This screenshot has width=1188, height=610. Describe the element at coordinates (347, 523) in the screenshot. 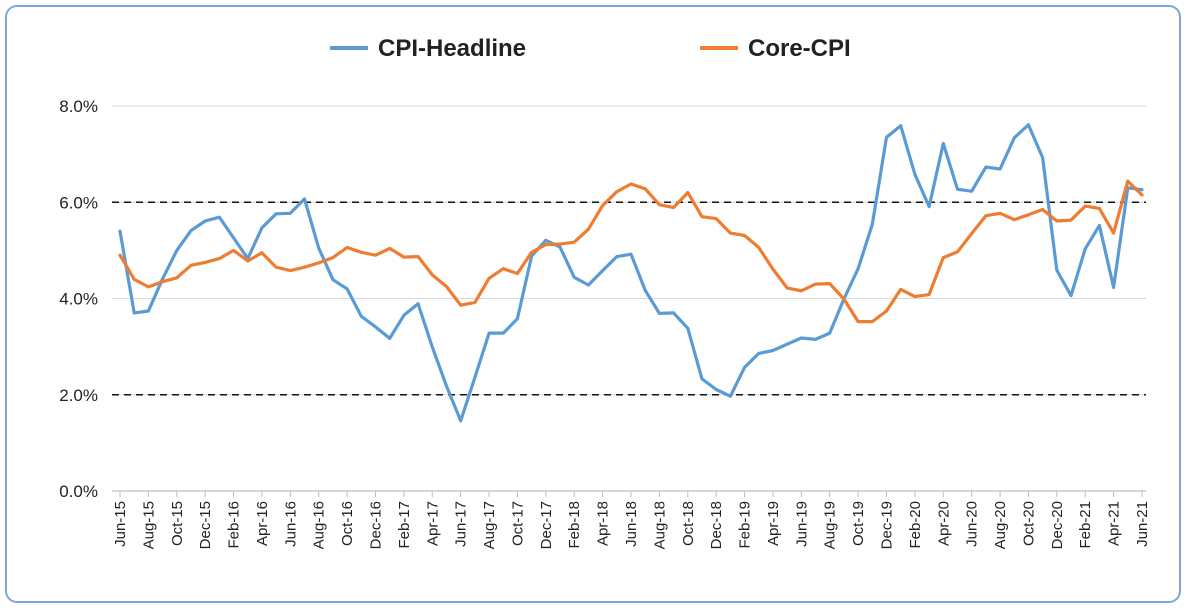

I see `x-tick-label: Oct-16` at that location.